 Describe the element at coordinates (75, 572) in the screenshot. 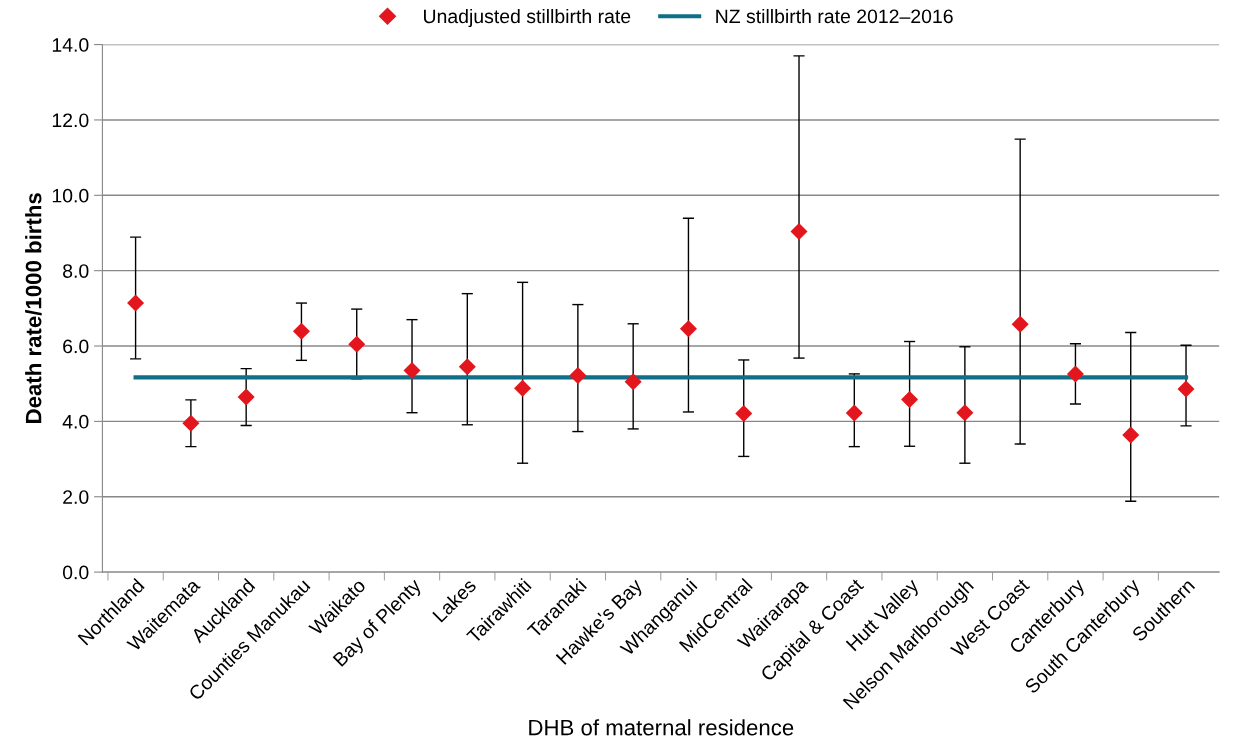

I see `y-tick-label: 0.0` at that location.